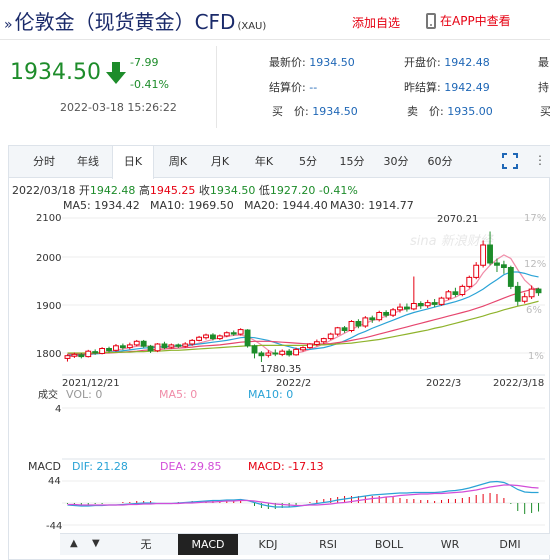  Describe the element at coordinates (518, 383) in the screenshot. I see `x-tick-label: 2022/3/18` at that location.